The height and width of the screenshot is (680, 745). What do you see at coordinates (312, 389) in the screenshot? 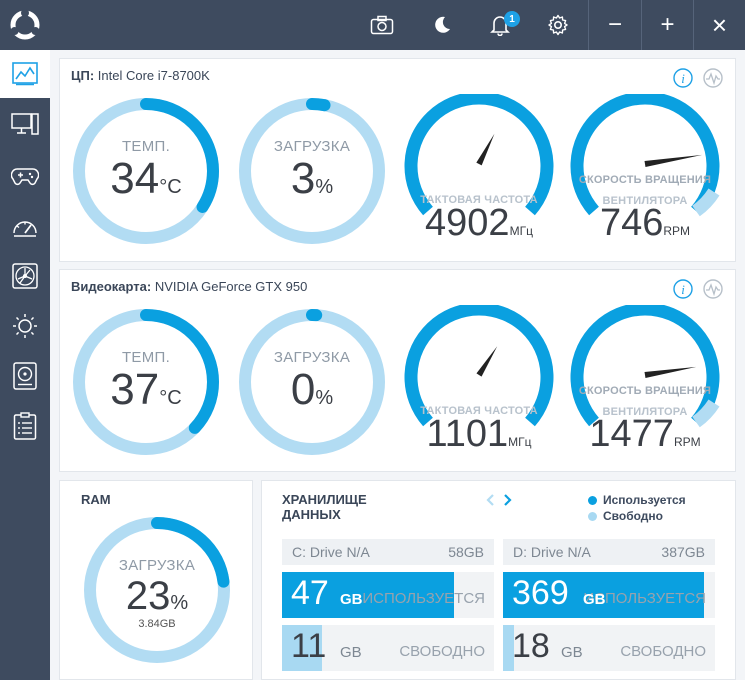
I see `gpu-load-value: 0%` at bounding box center [312, 389].